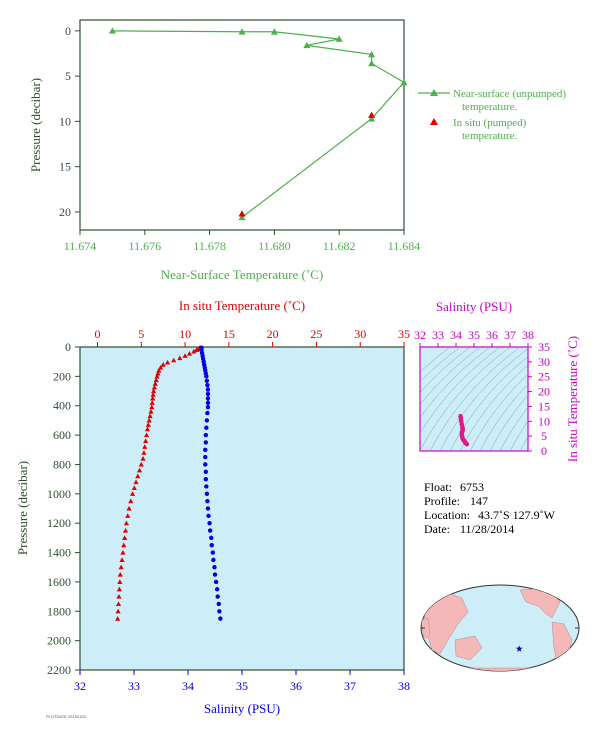  What do you see at coordinates (447, 515) in the screenshot?
I see `location-label: Location:` at bounding box center [447, 515].